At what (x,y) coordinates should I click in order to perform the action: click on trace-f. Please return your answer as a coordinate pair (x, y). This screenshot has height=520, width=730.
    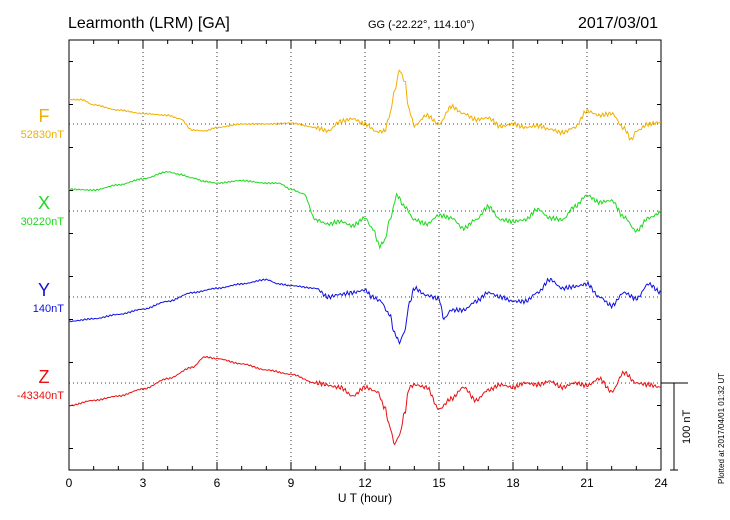
    Looking at the image, I should click on (364, 105).